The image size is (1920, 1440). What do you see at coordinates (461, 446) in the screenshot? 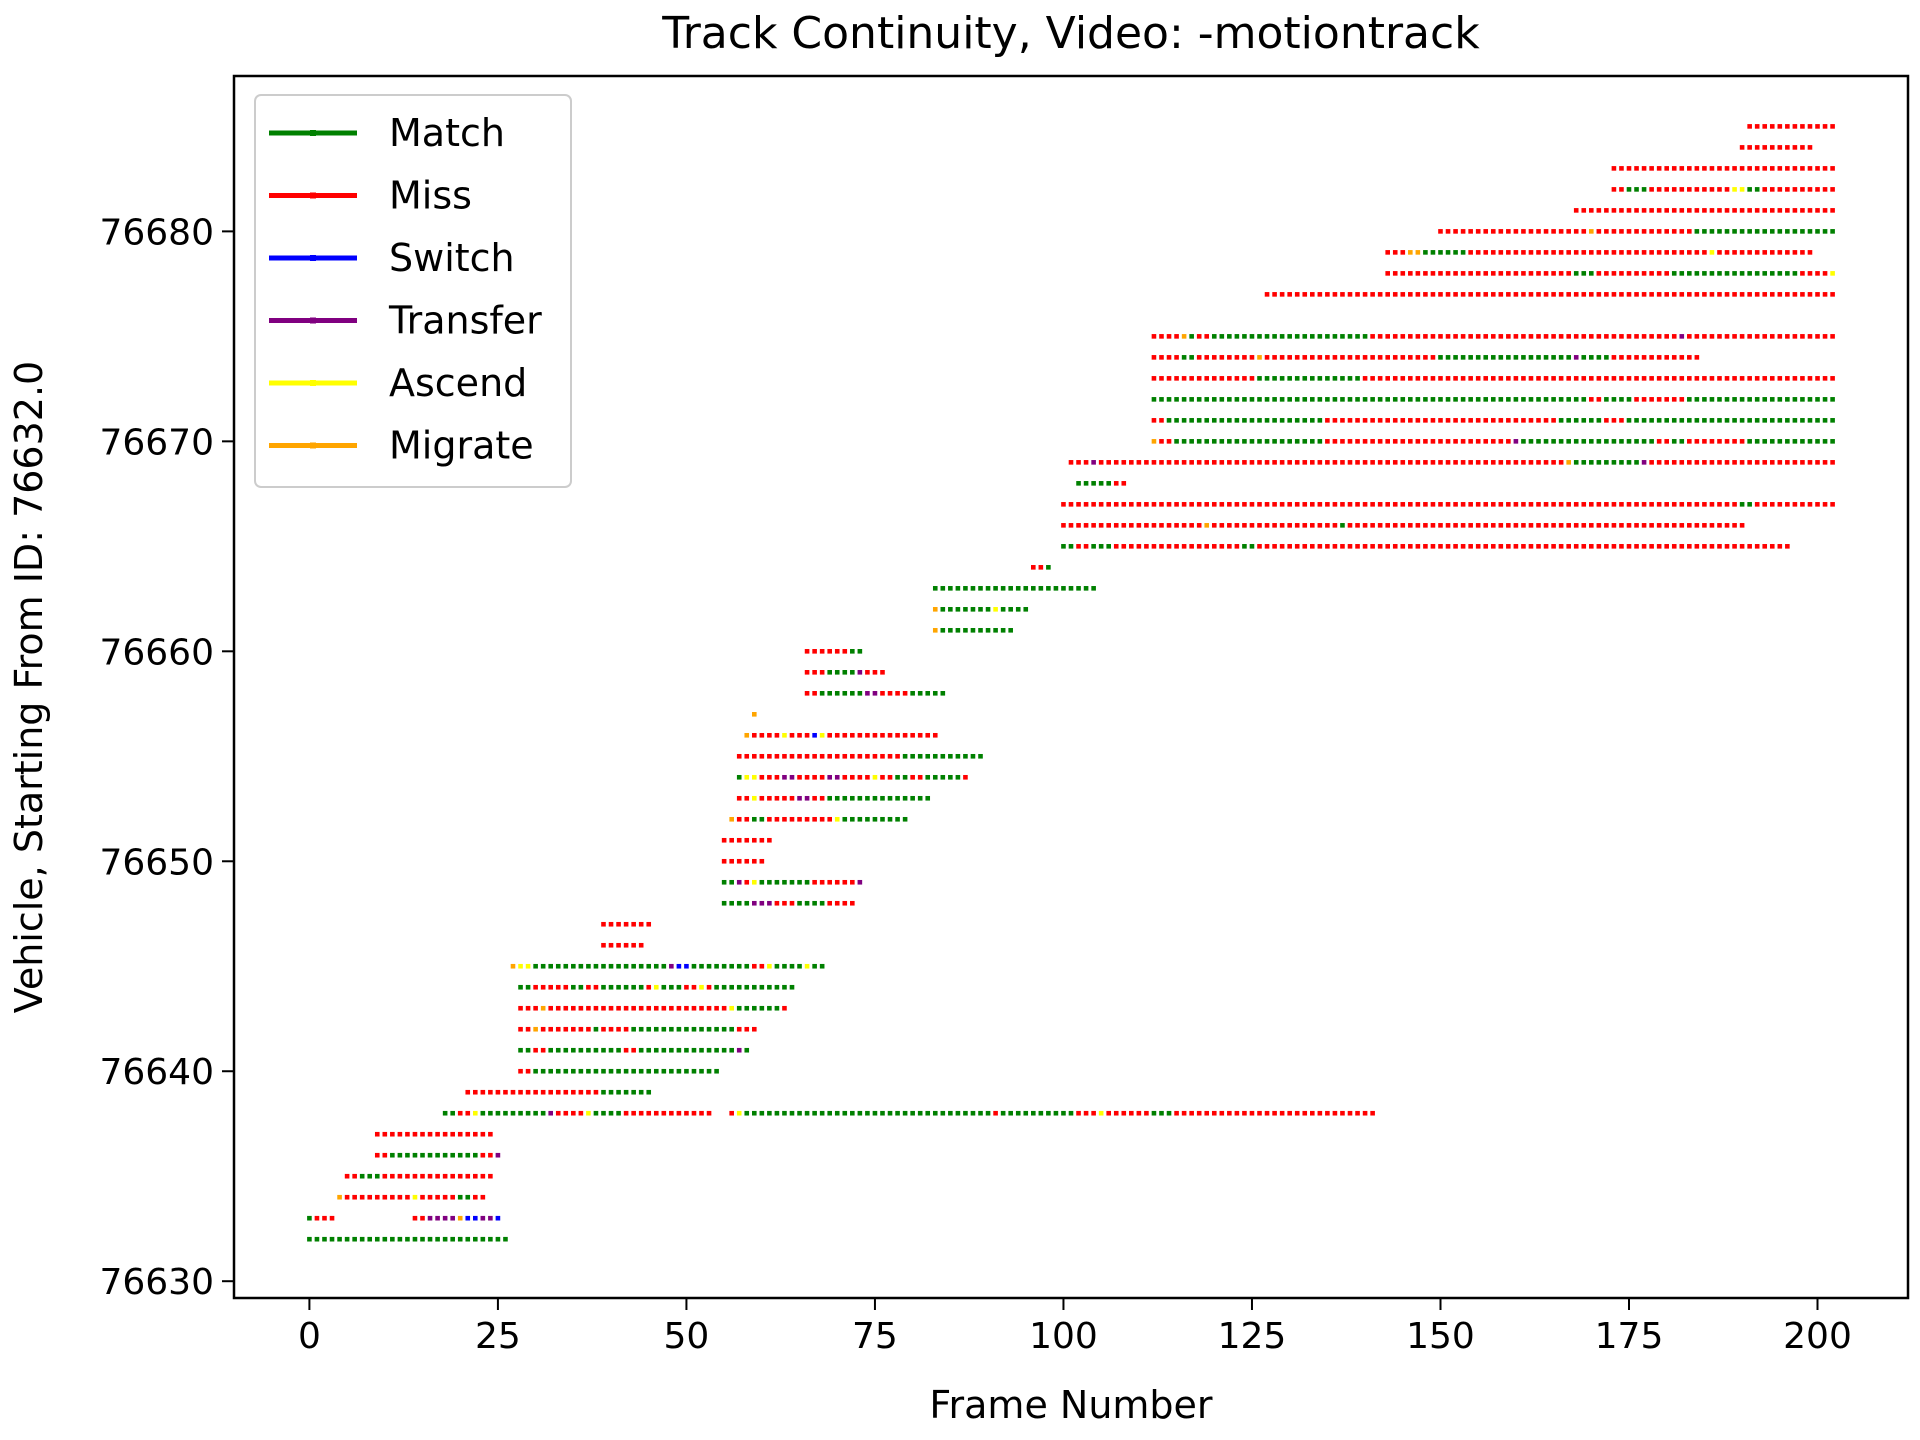
I see `legend-label: Migrate` at bounding box center [461, 446].